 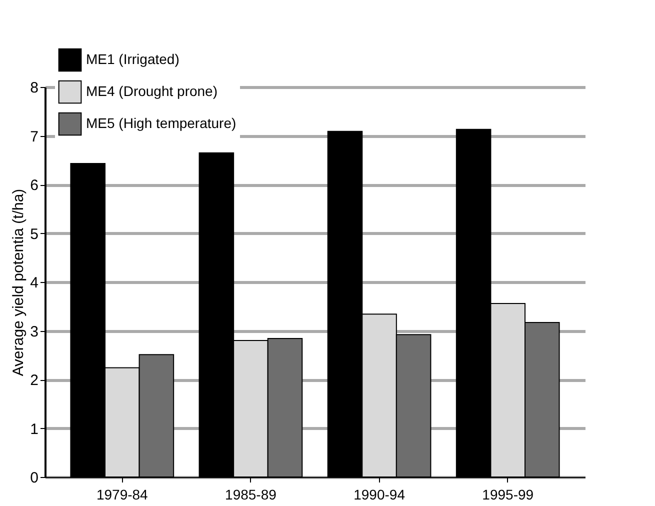 I want to click on legend-label: ME1 (Irrigated), so click(x=133, y=59).